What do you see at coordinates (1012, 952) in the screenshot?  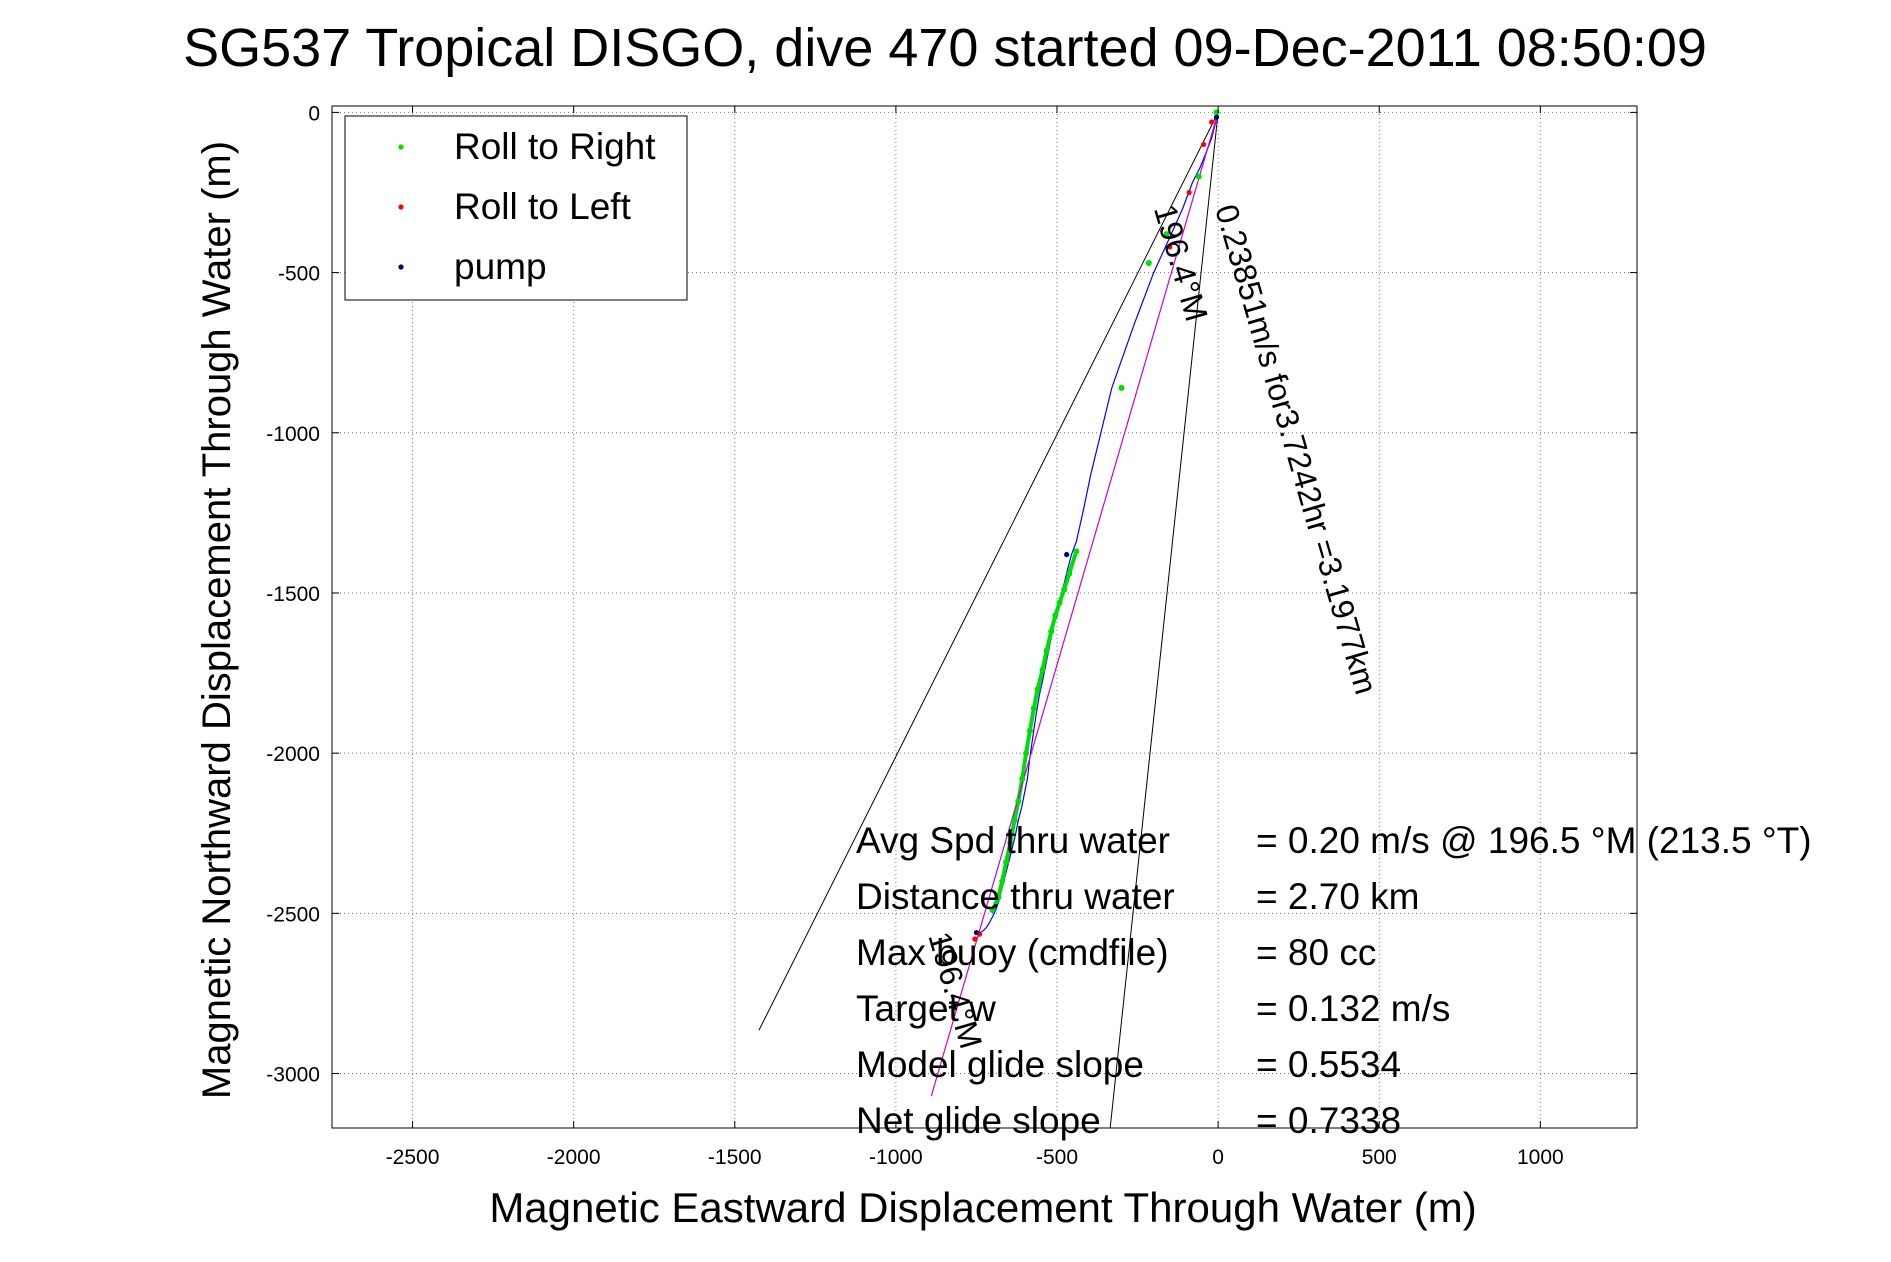 I see `info-label: Max buoy (cmdfile)` at bounding box center [1012, 952].